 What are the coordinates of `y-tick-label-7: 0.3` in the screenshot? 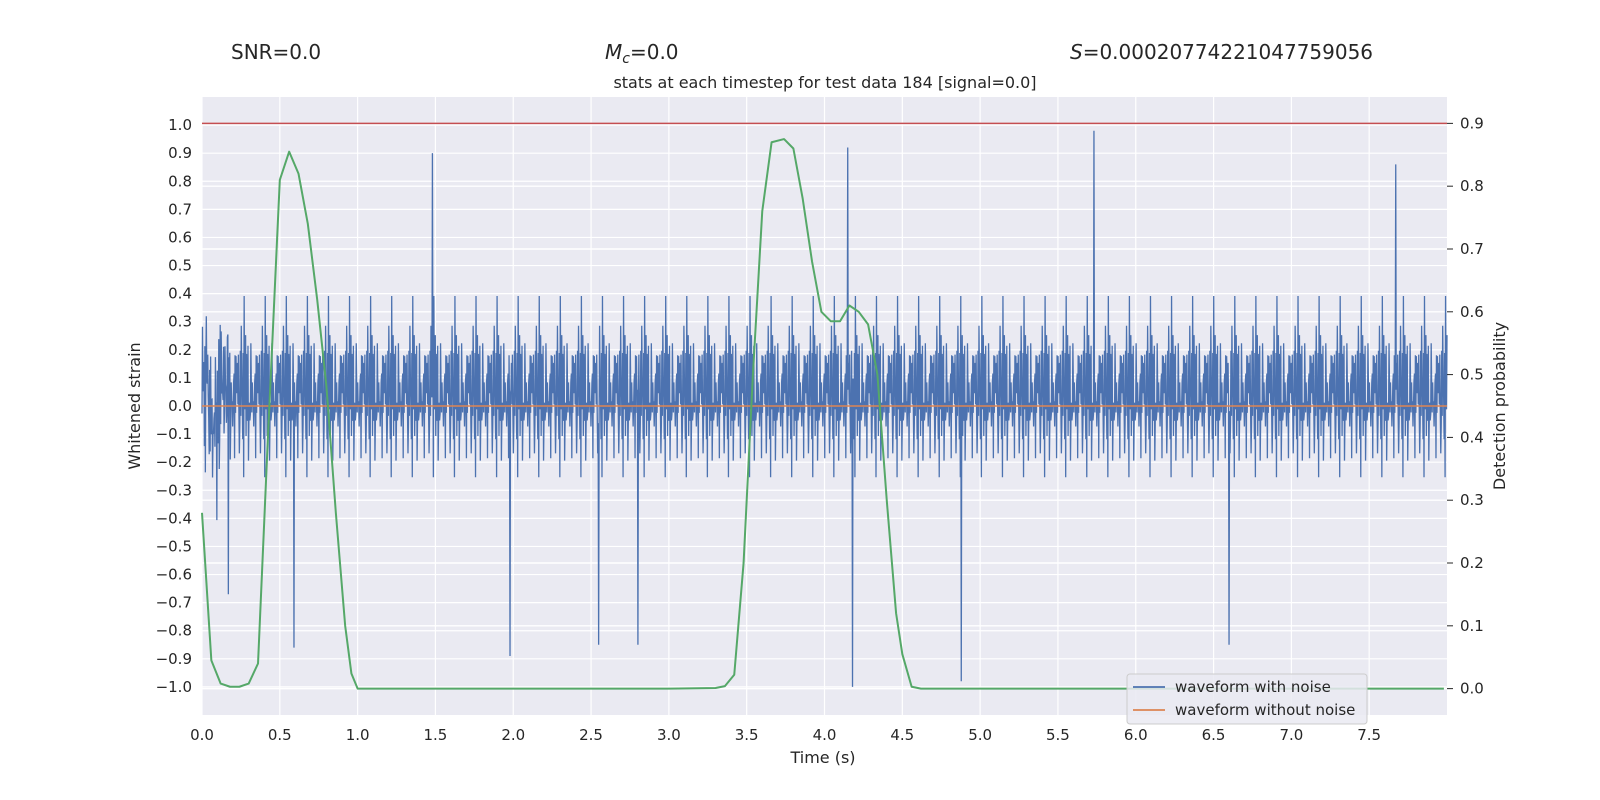 It's located at (180, 322).